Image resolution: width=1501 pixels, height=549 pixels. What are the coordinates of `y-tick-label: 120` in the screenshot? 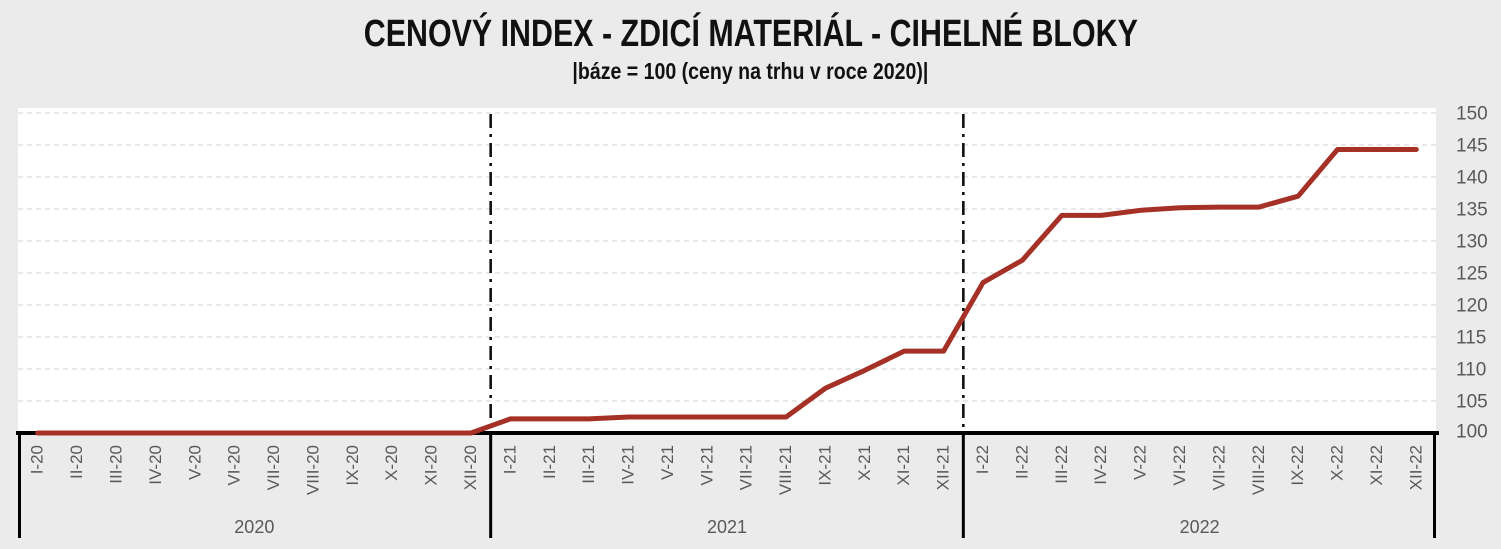 It's located at (1472, 306).